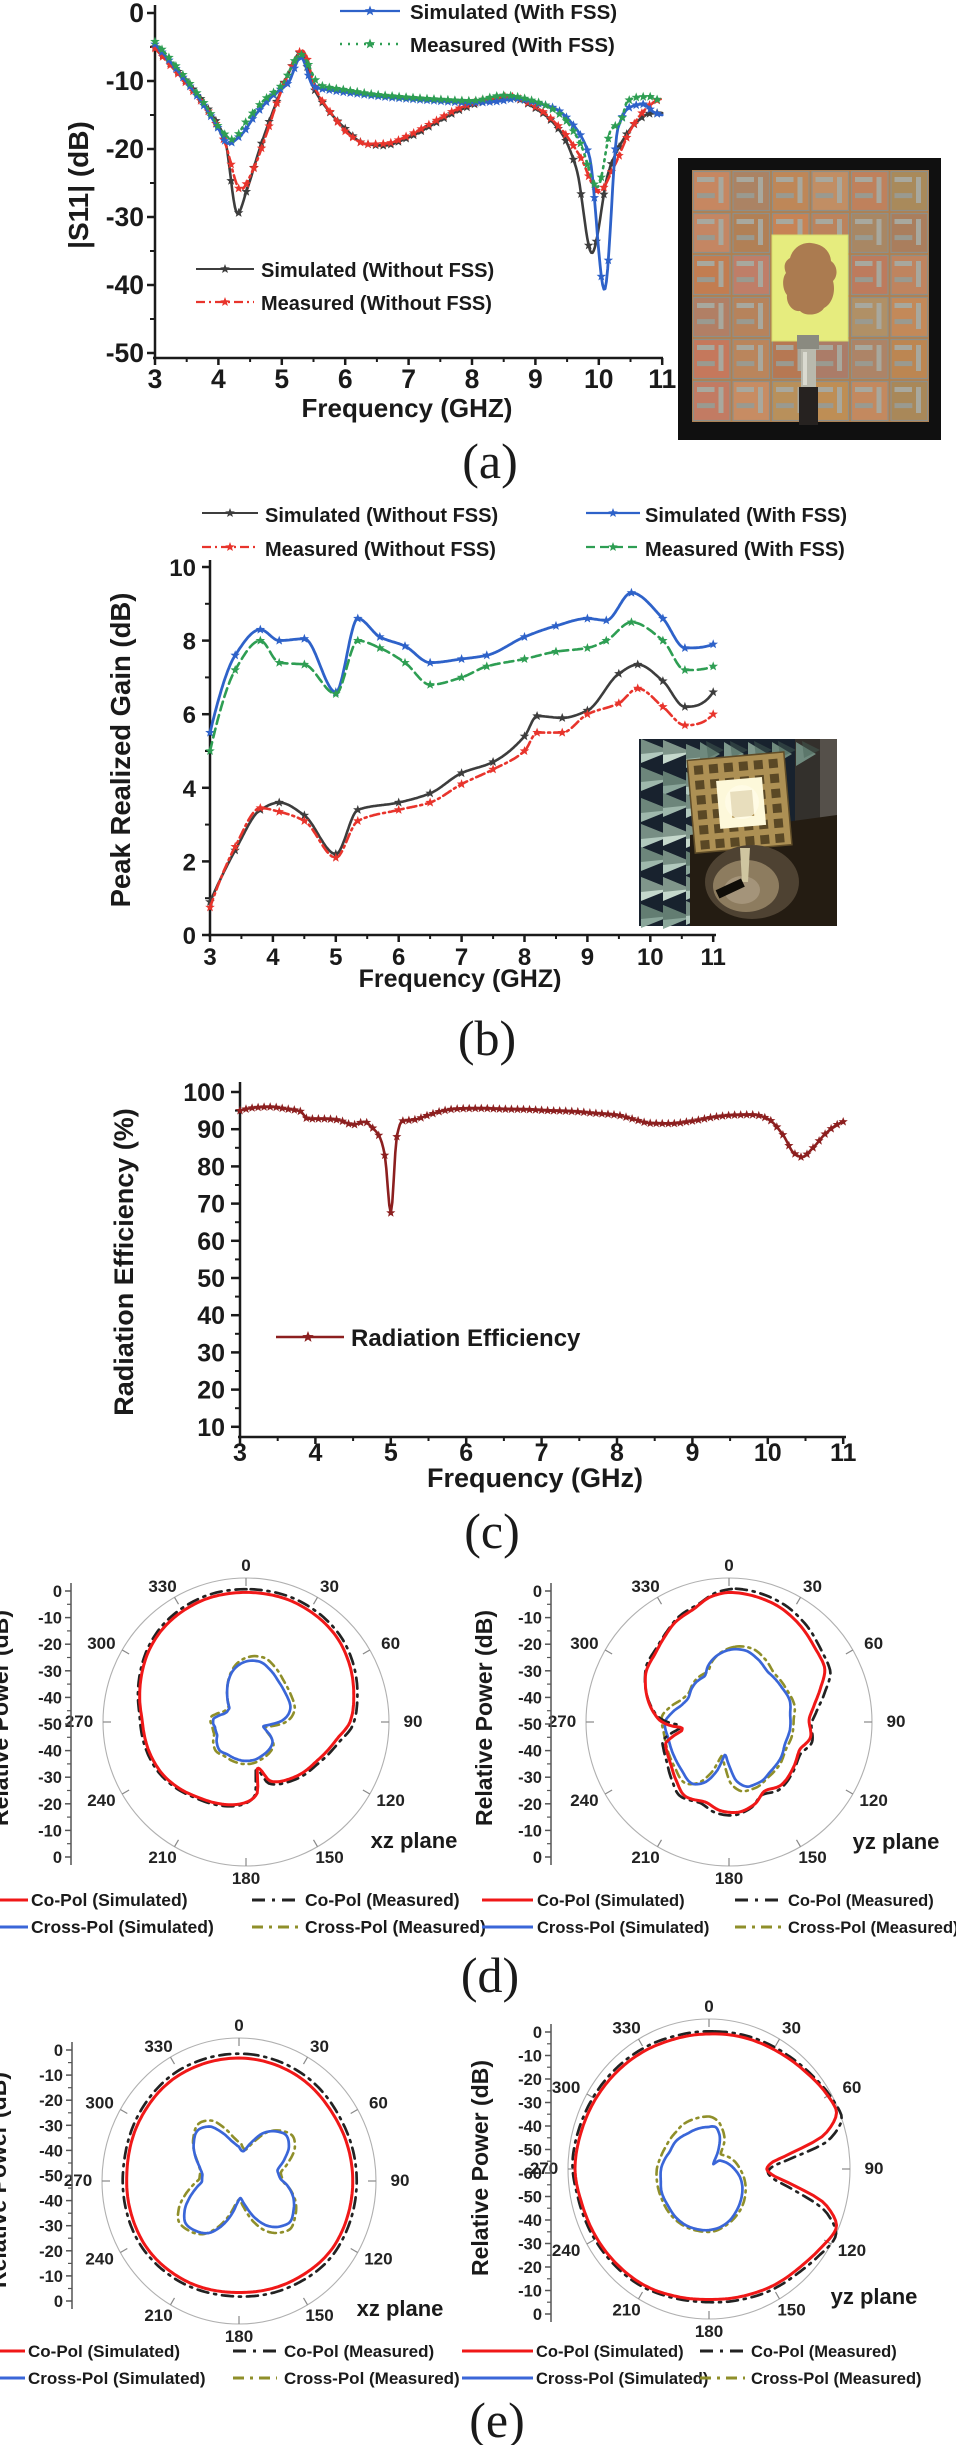 This screenshot has height=2450, width=956. I want to click on svg-text: xz plane, so click(414, 1840).